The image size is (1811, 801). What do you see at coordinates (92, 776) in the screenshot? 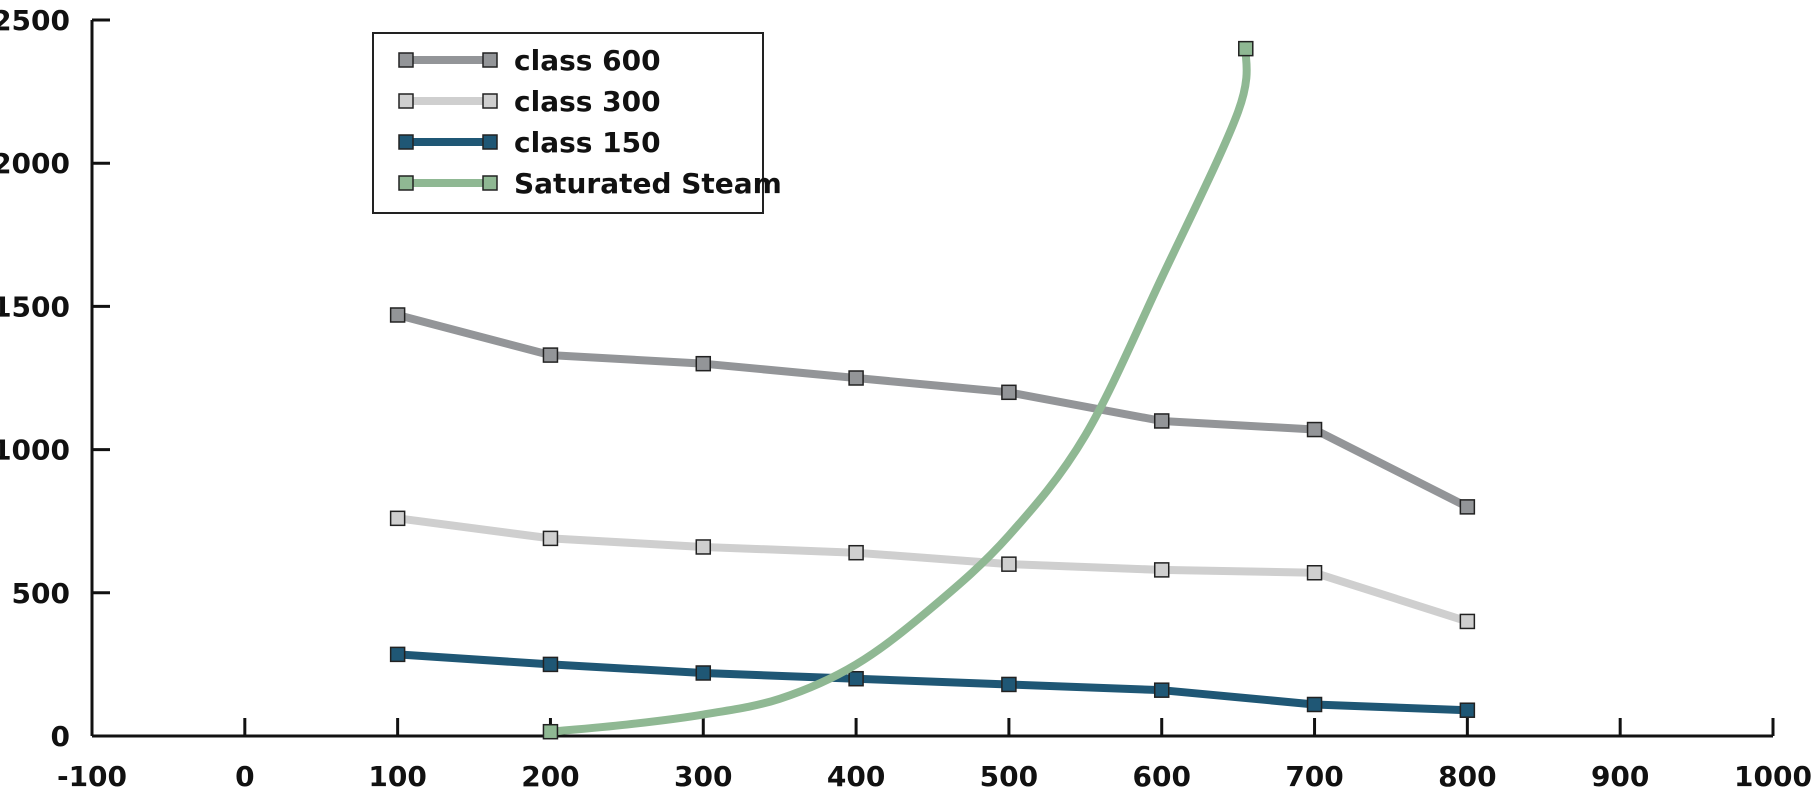
I see `x-tick-label: -100` at bounding box center [92, 776].